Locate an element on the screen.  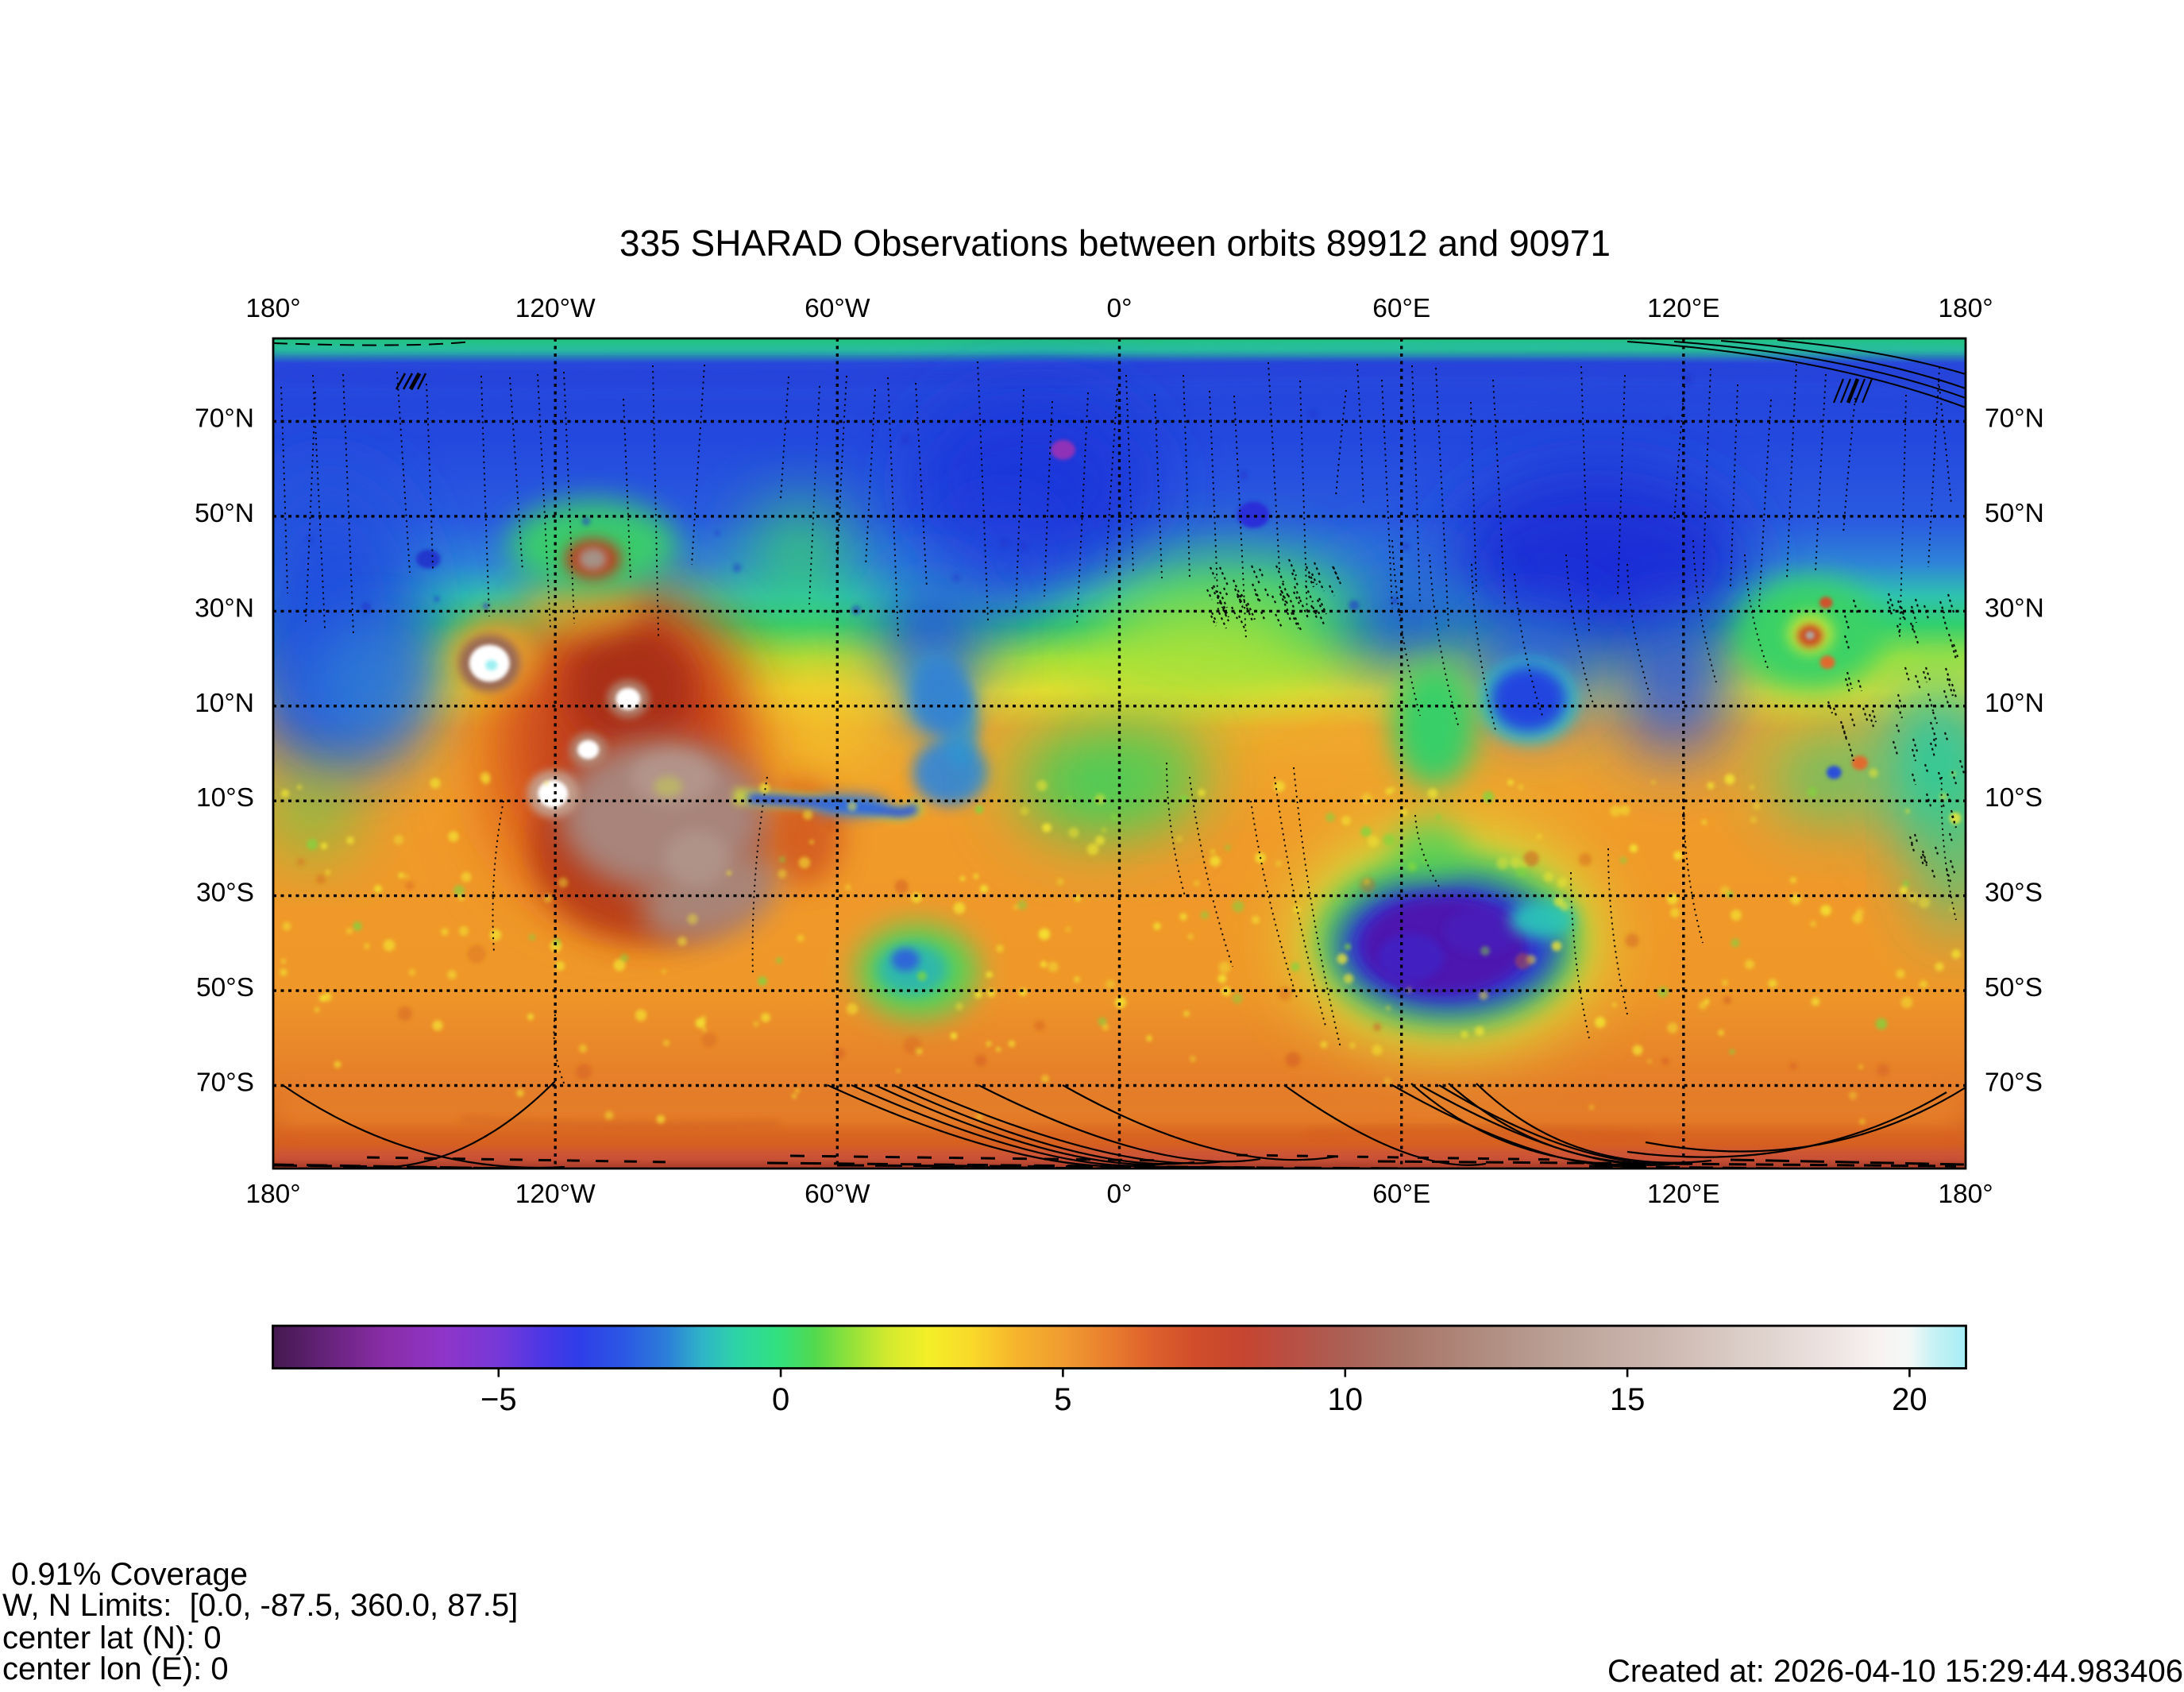
svg-text: 5 is located at coordinates (1062, 1400).